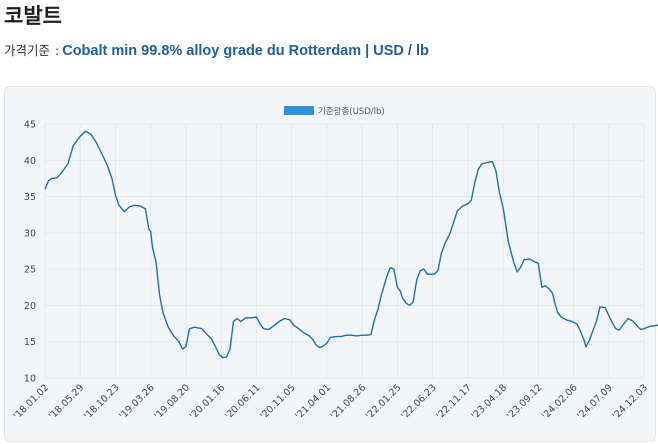 This screenshot has height=444, width=658. What do you see at coordinates (30, 379) in the screenshot?
I see `y-tick-label: 10` at bounding box center [30, 379].